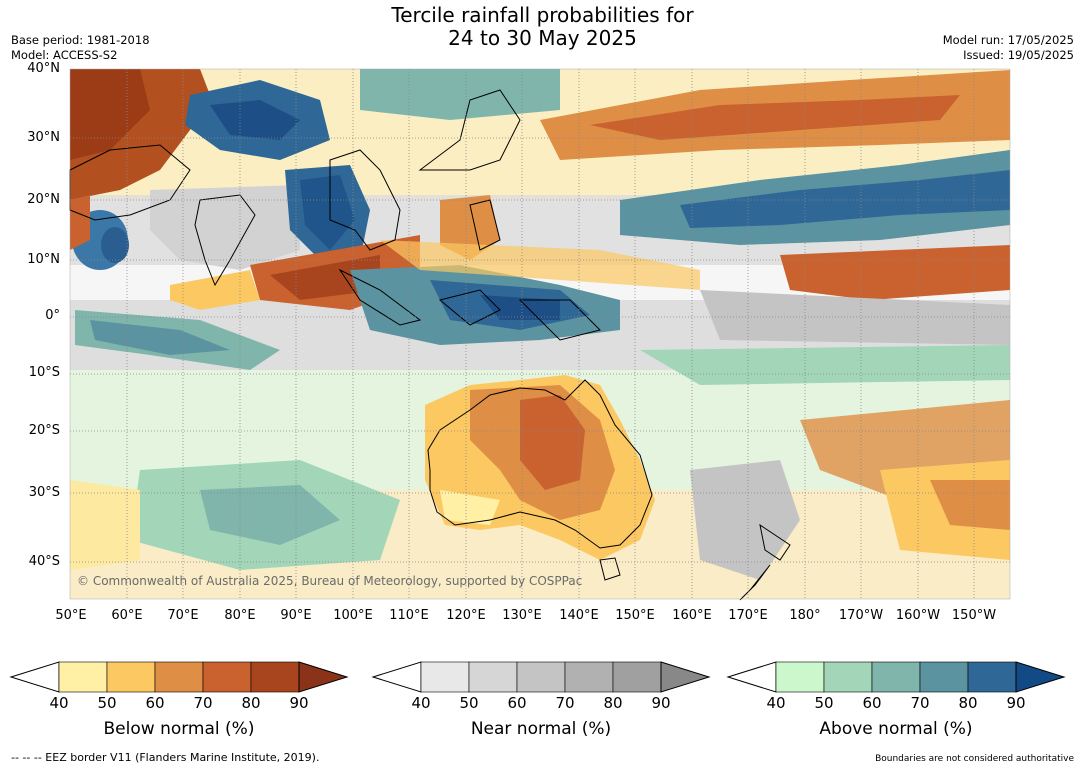 The image size is (1085, 770). What do you see at coordinates (52, 315) in the screenshot?
I see `lat-label-0: 0°` at bounding box center [52, 315].